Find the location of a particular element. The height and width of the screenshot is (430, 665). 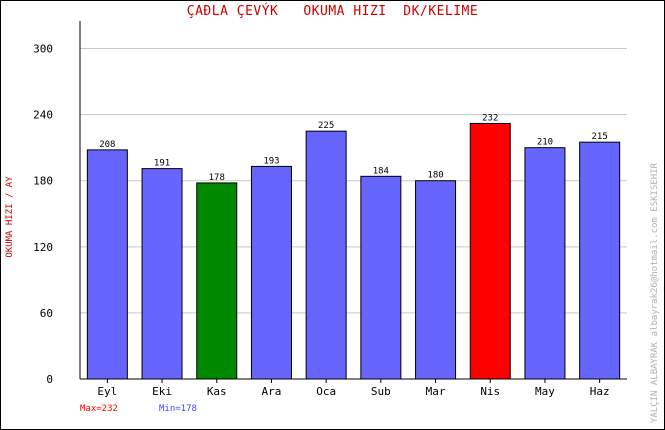

data-label: 178 is located at coordinates (217, 178).